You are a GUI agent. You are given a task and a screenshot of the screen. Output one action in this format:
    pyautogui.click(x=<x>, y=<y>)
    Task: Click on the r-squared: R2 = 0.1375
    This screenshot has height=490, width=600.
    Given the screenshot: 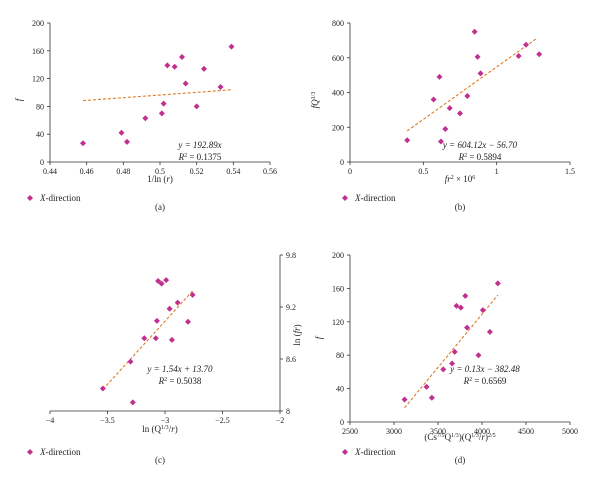 What is the action you would take?
    pyautogui.click(x=200, y=157)
    